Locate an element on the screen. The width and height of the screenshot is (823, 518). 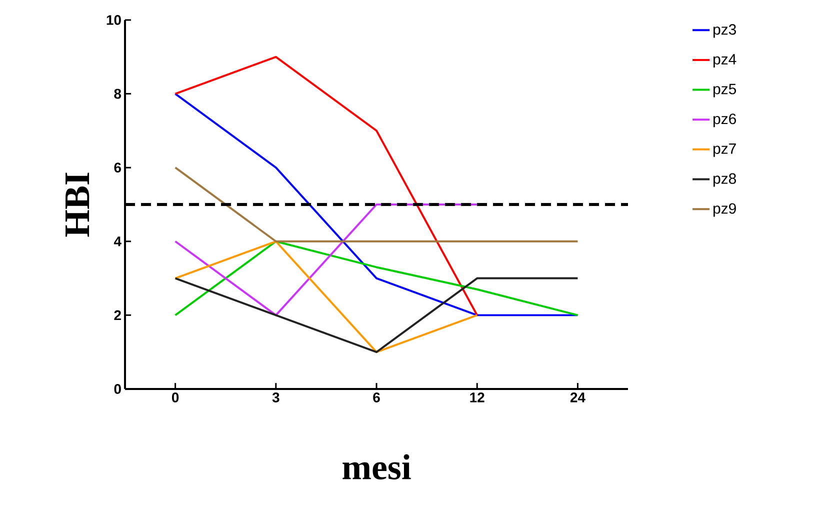
y-tick-label: 8 is located at coordinates (118, 93).